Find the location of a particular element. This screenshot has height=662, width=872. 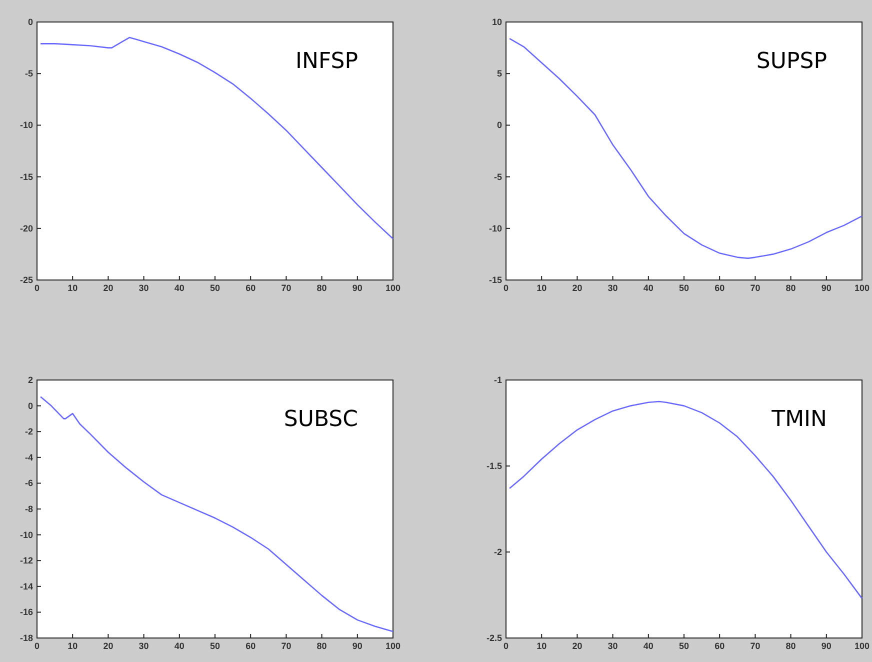

y-tick-label: -18 is located at coordinates (26, 638).